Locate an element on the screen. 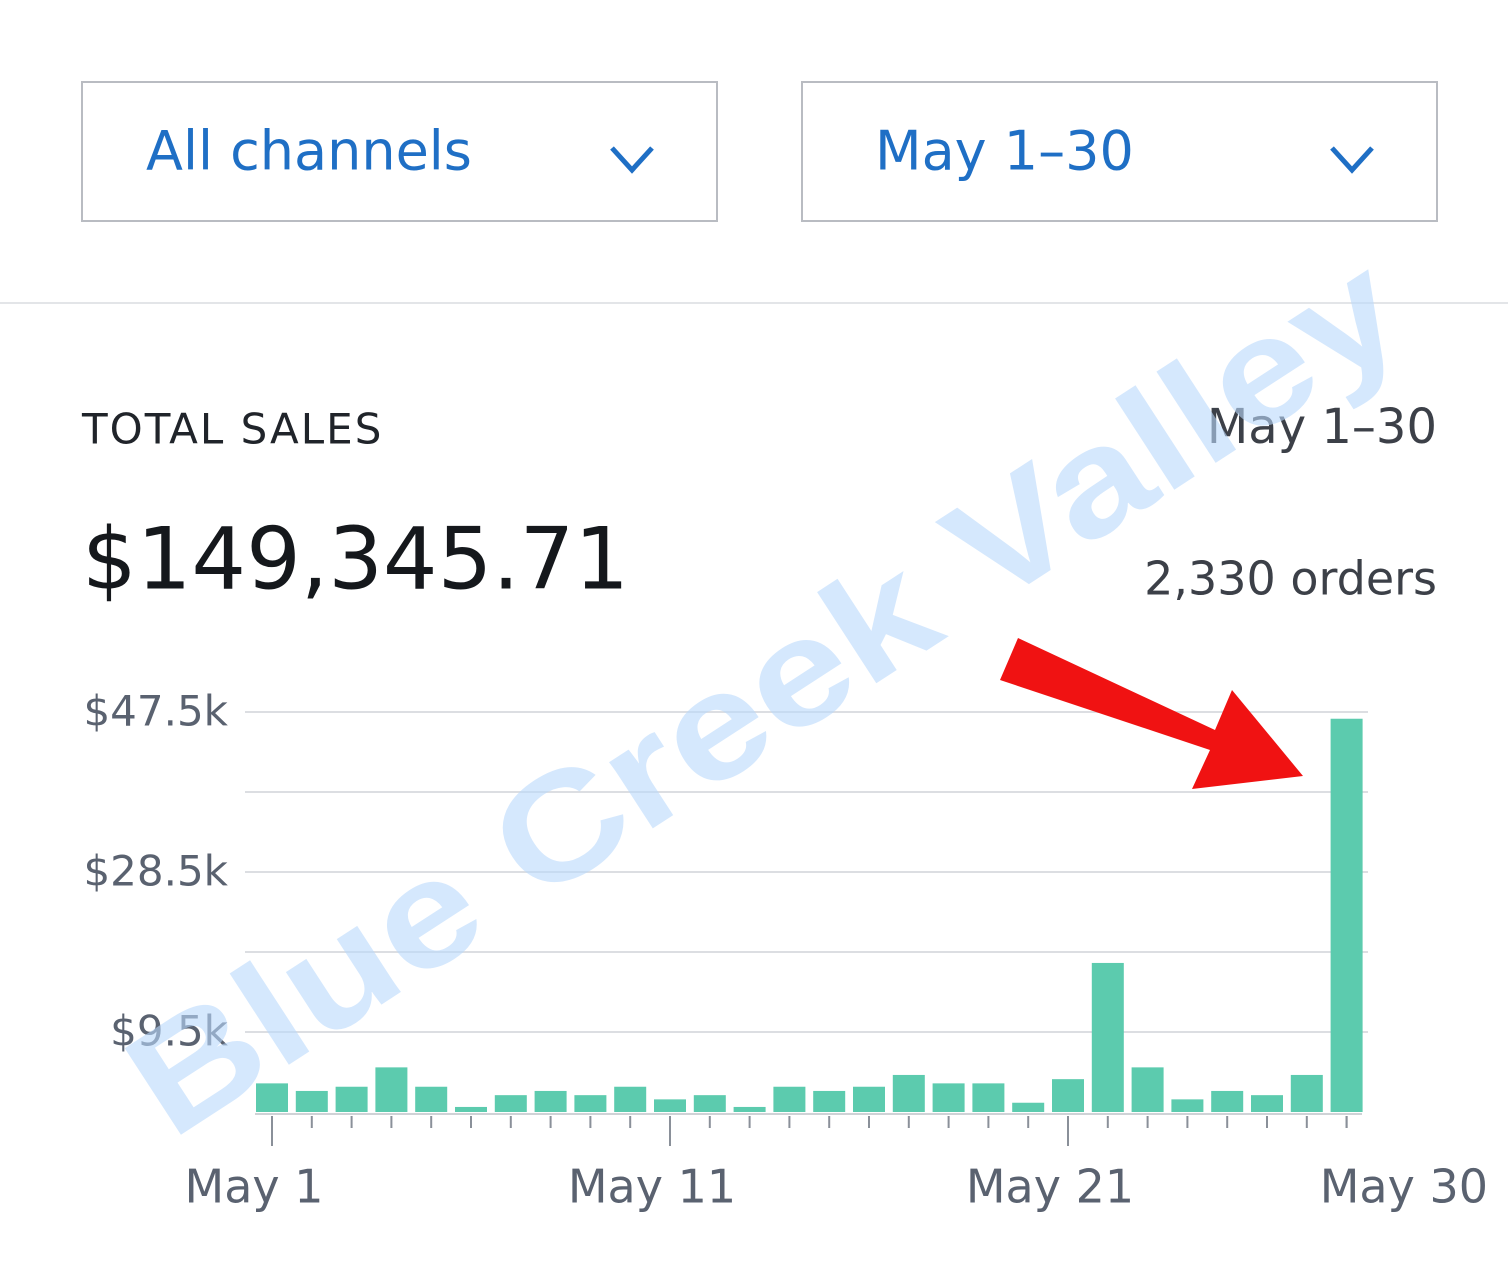 Image resolution: width=1508 pixels, height=1276 pixels. section-label: TOTAL SALES is located at coordinates (232, 429).